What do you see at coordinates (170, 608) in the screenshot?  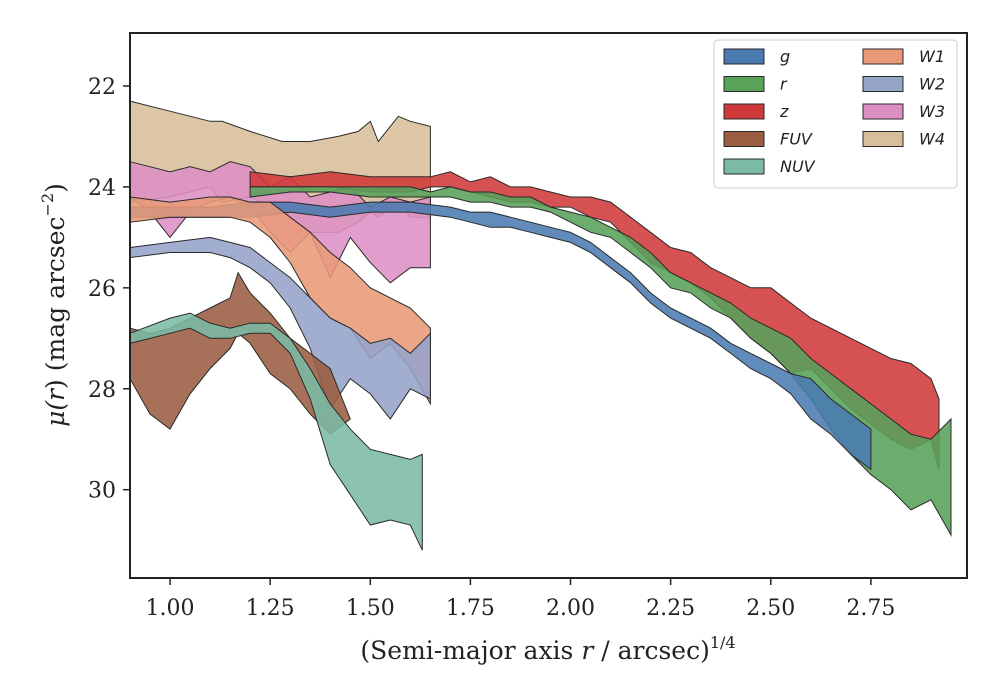 I see `x-tick-label: 1.00` at bounding box center [170, 608].